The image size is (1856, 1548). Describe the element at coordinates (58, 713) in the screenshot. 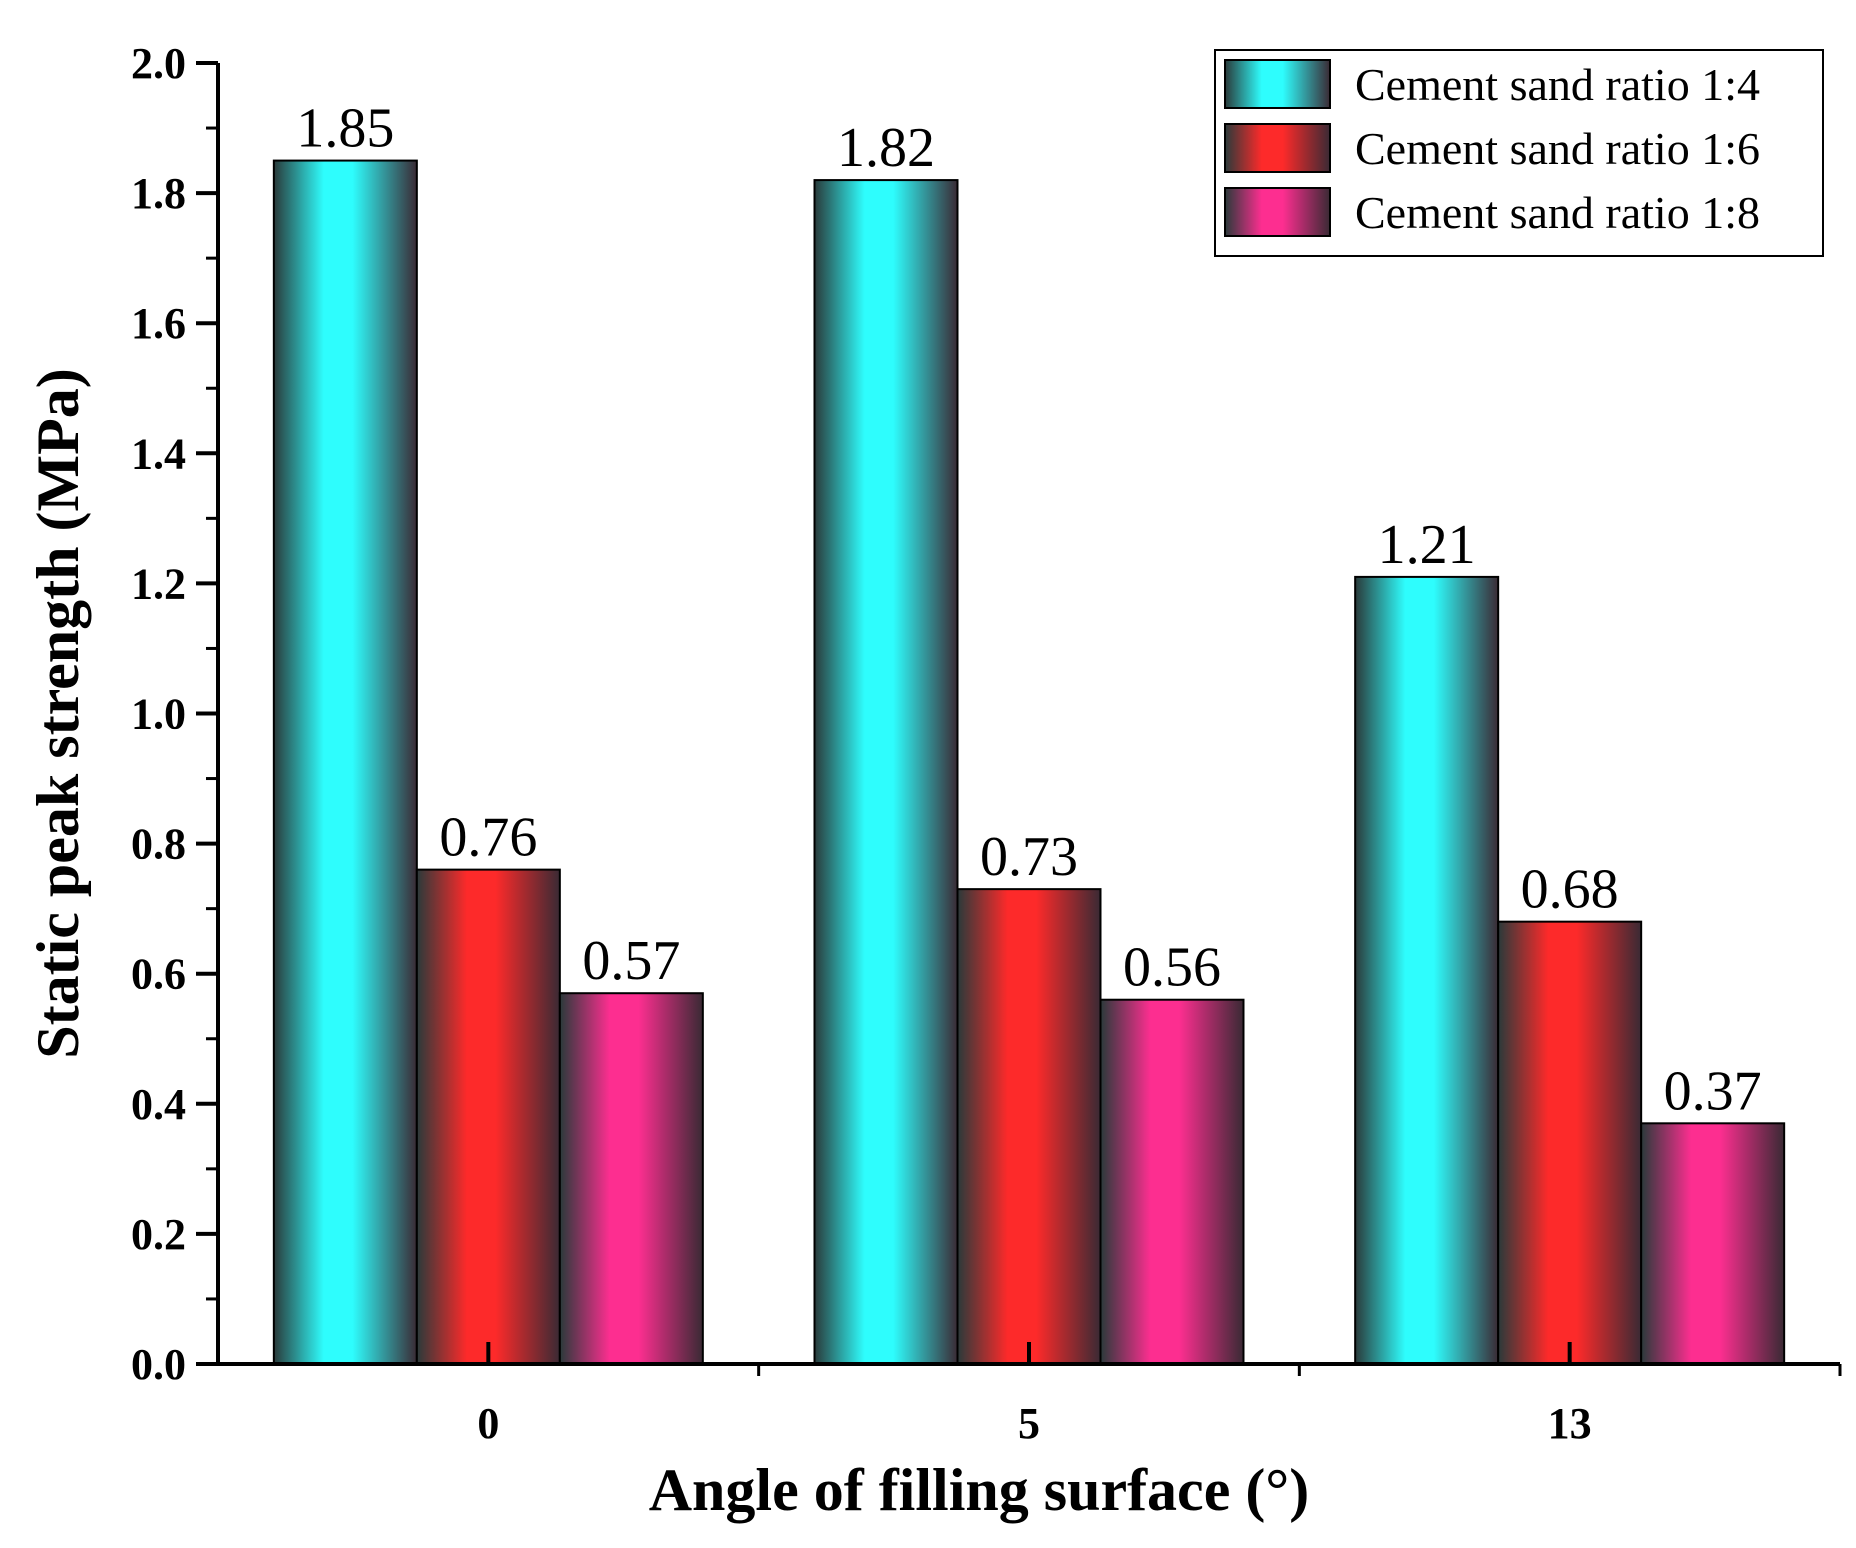

I see `y-axis-title: Static peak strength (MPa)` at that location.